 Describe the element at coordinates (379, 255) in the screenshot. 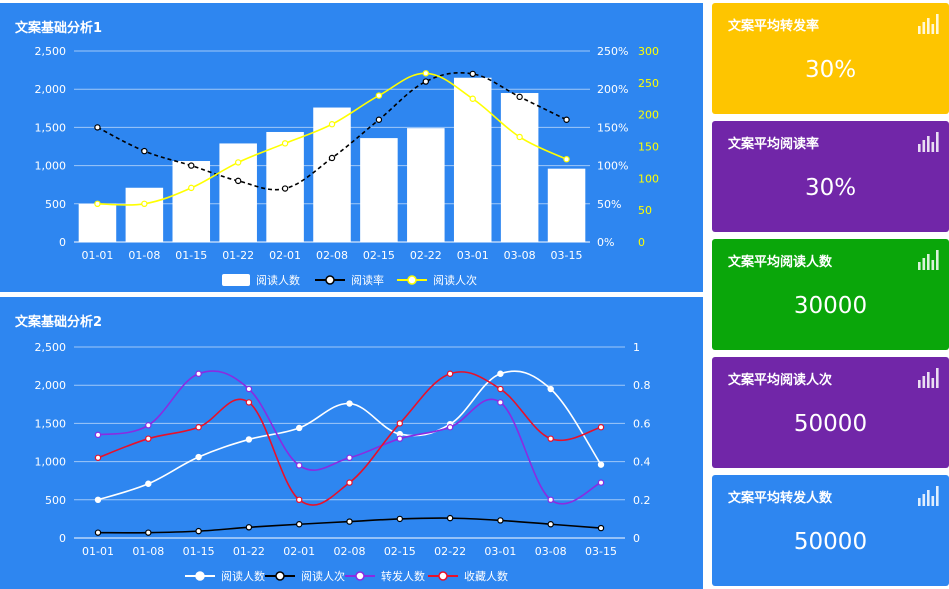

I see `x-tick-label: 02-15` at that location.